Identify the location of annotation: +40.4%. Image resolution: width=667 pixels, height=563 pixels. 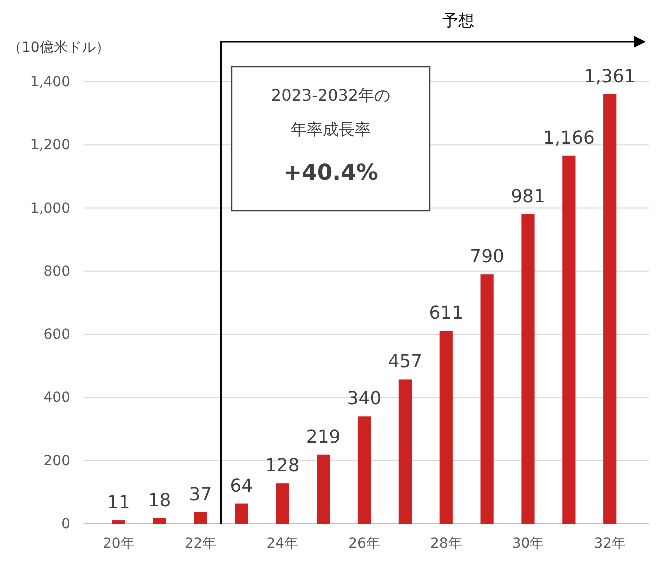
(331, 173).